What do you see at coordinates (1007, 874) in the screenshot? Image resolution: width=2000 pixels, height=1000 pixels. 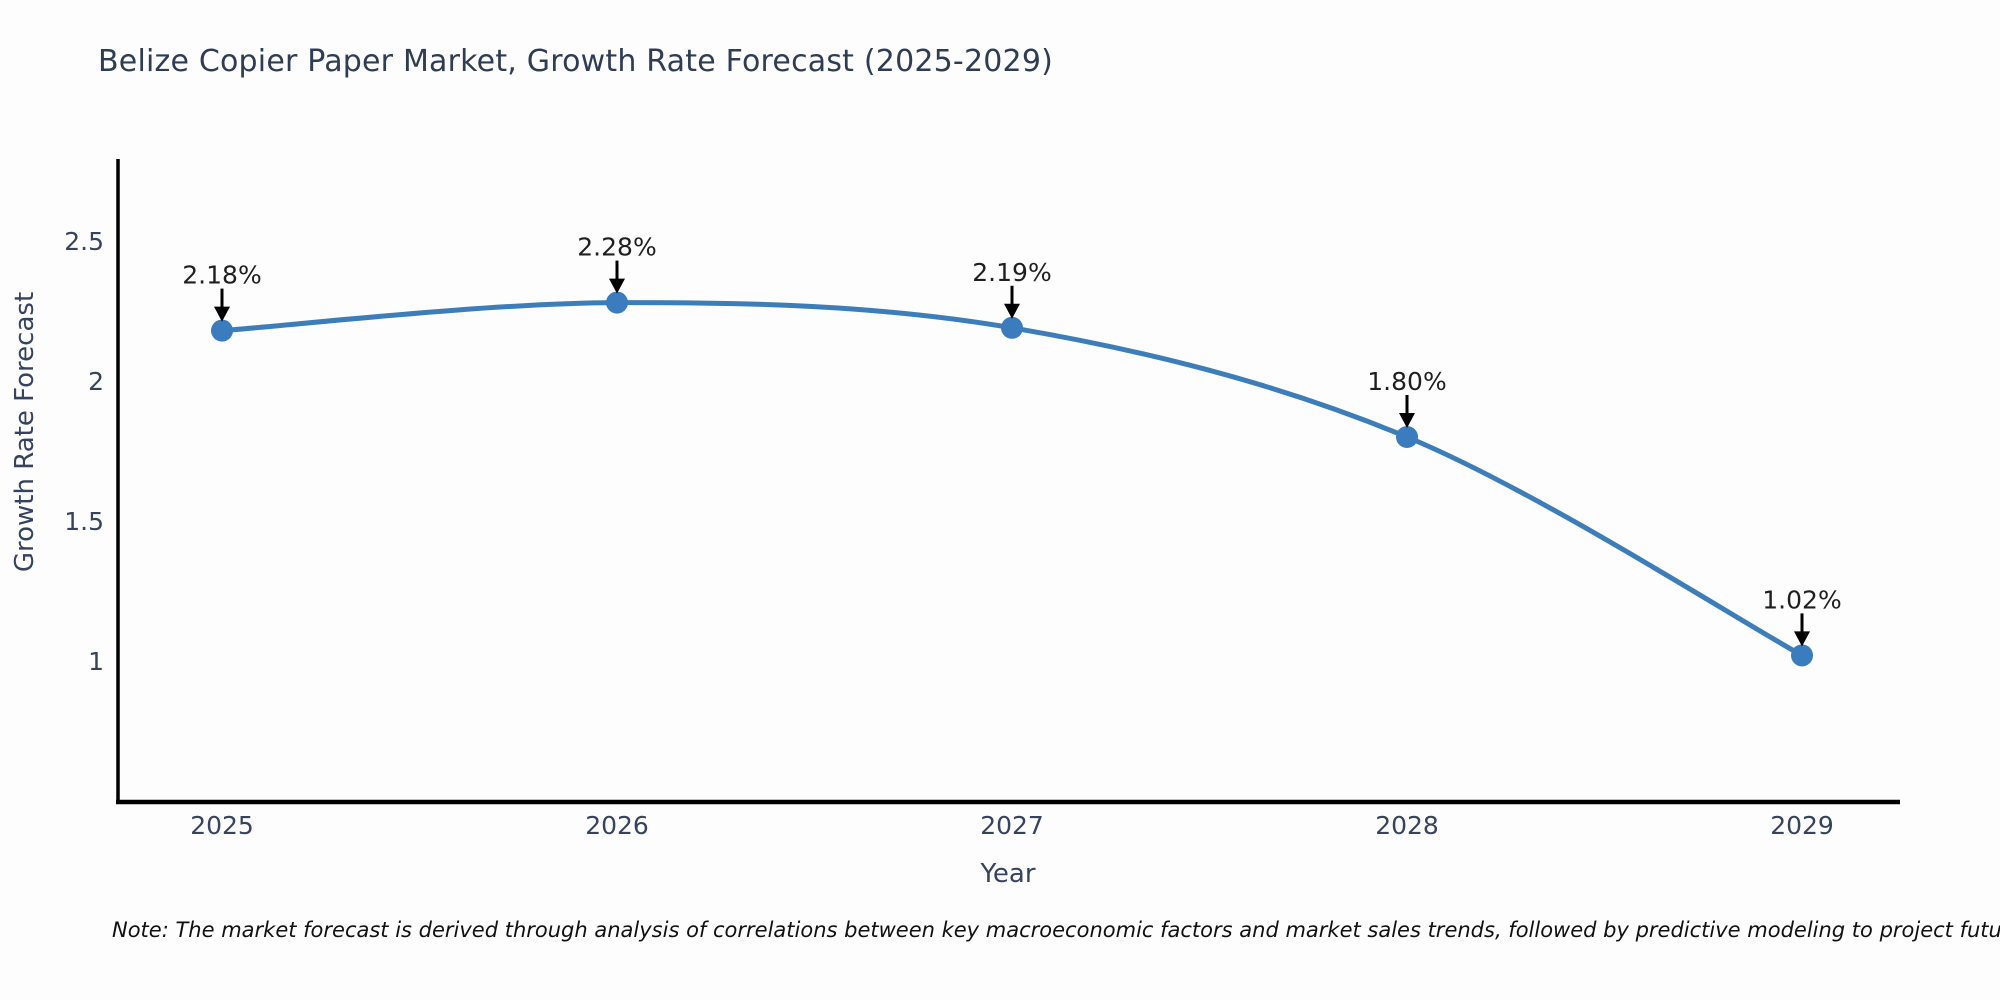 I see `x-axis-title: Year` at bounding box center [1007, 874].